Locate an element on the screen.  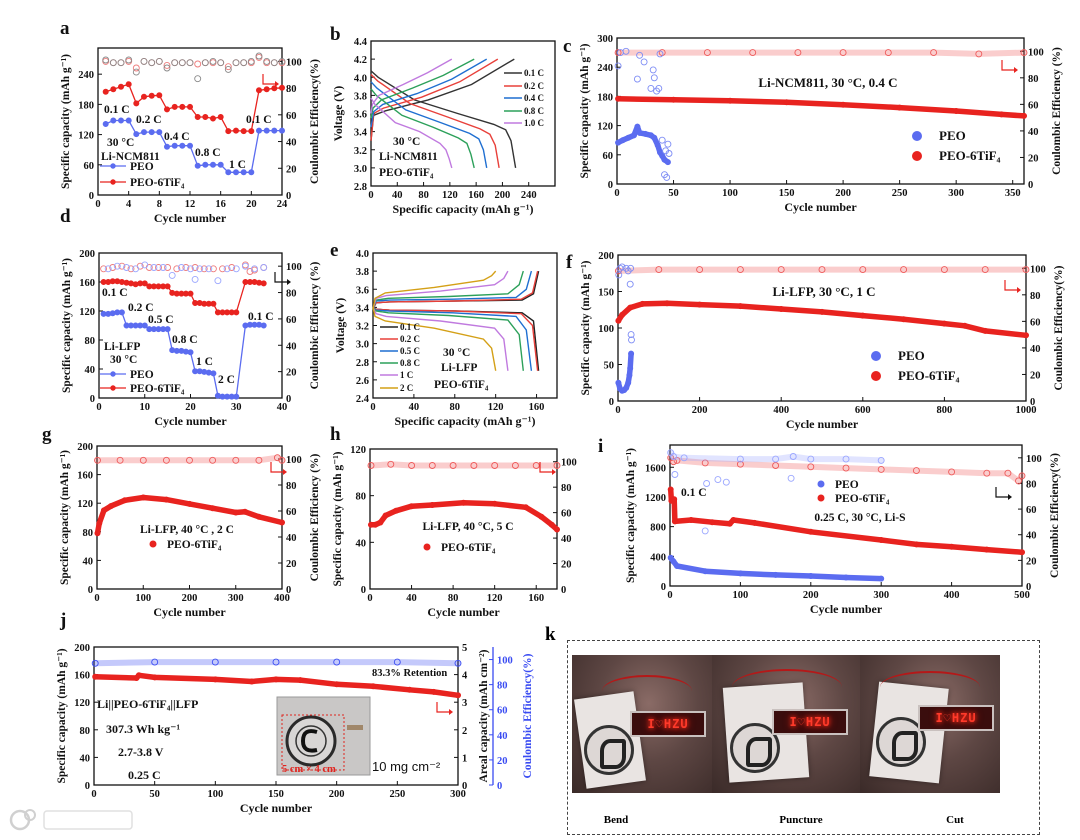
x-tick-label: 80 is located at coordinates (455, 407).